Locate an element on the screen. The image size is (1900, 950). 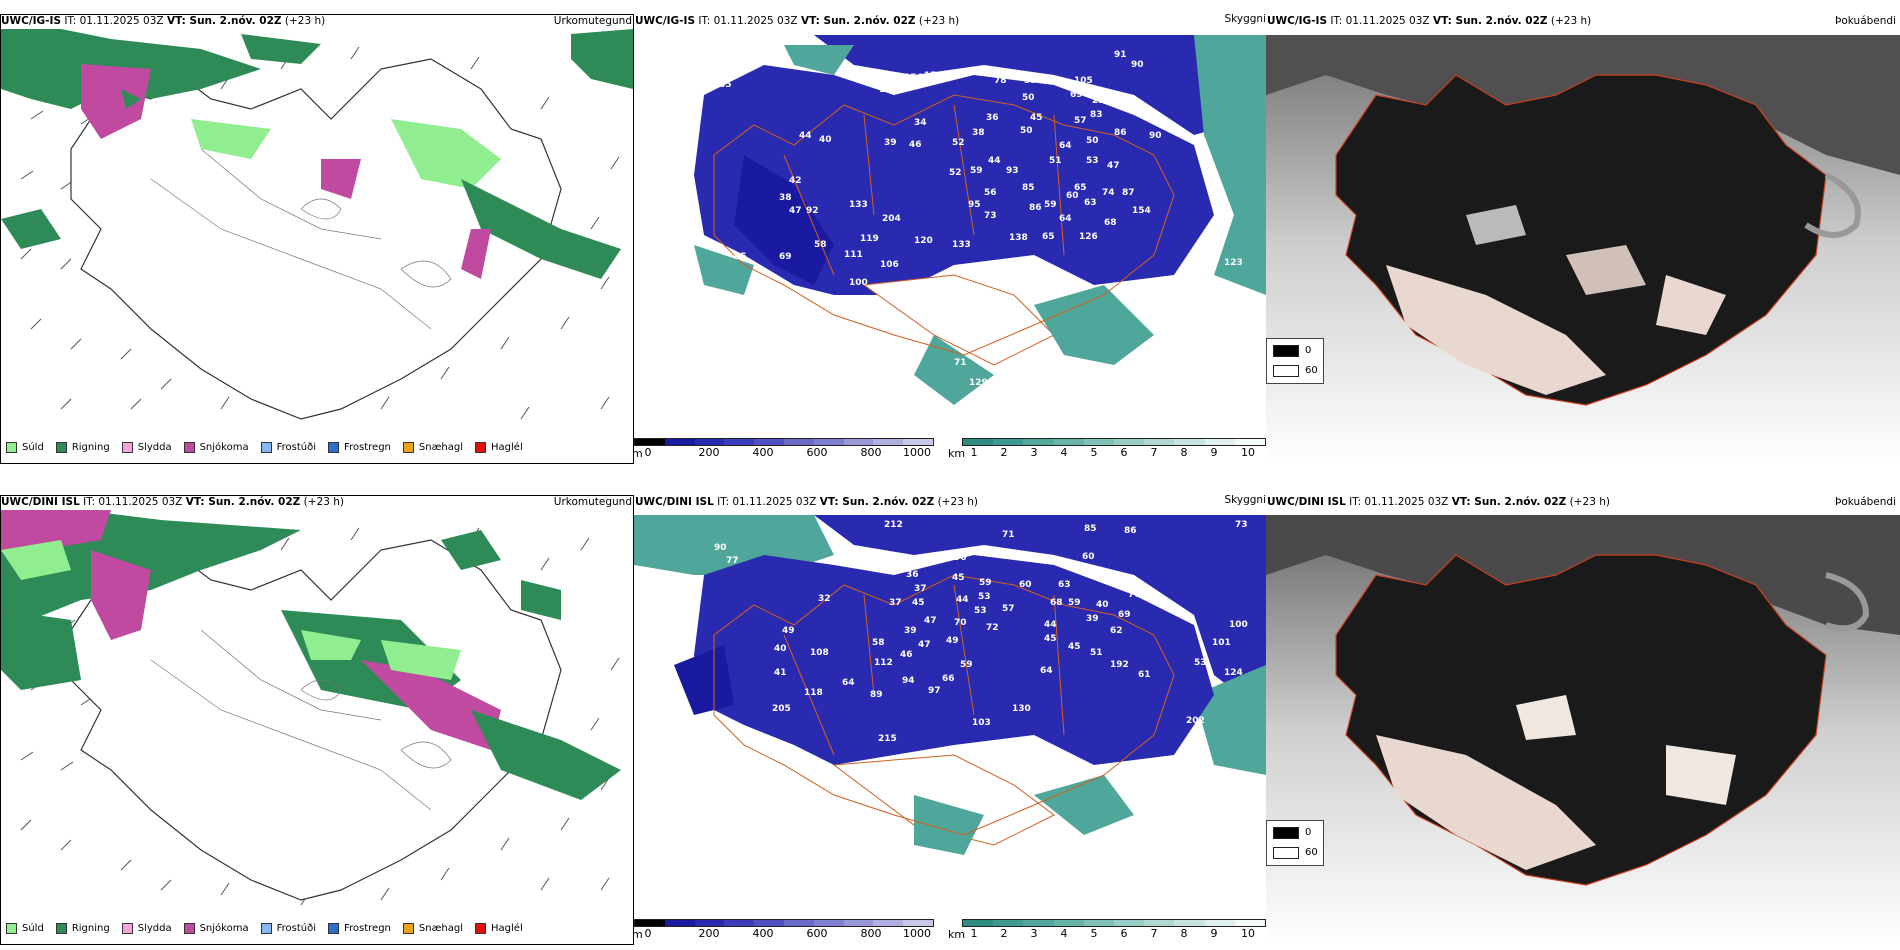
svg-text: 58 is located at coordinates (878, 643).